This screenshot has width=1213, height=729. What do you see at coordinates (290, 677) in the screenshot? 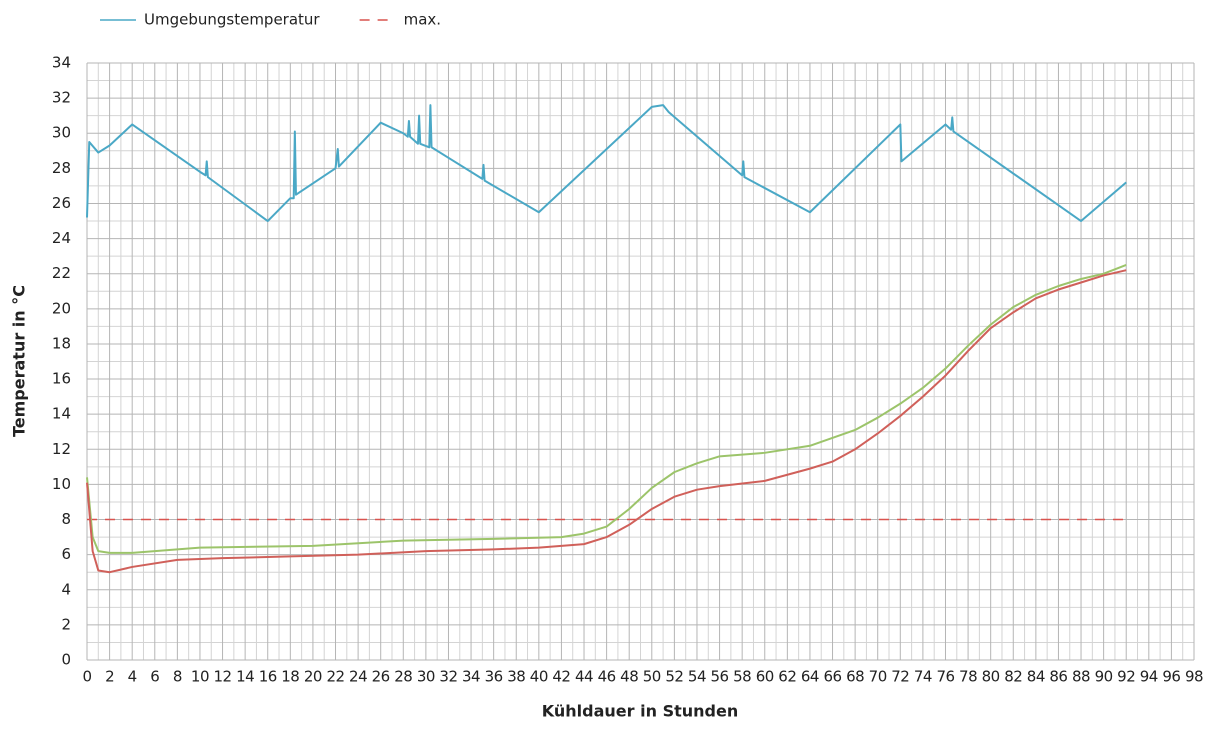
I see `x-tick-label: 18` at bounding box center [290, 677].